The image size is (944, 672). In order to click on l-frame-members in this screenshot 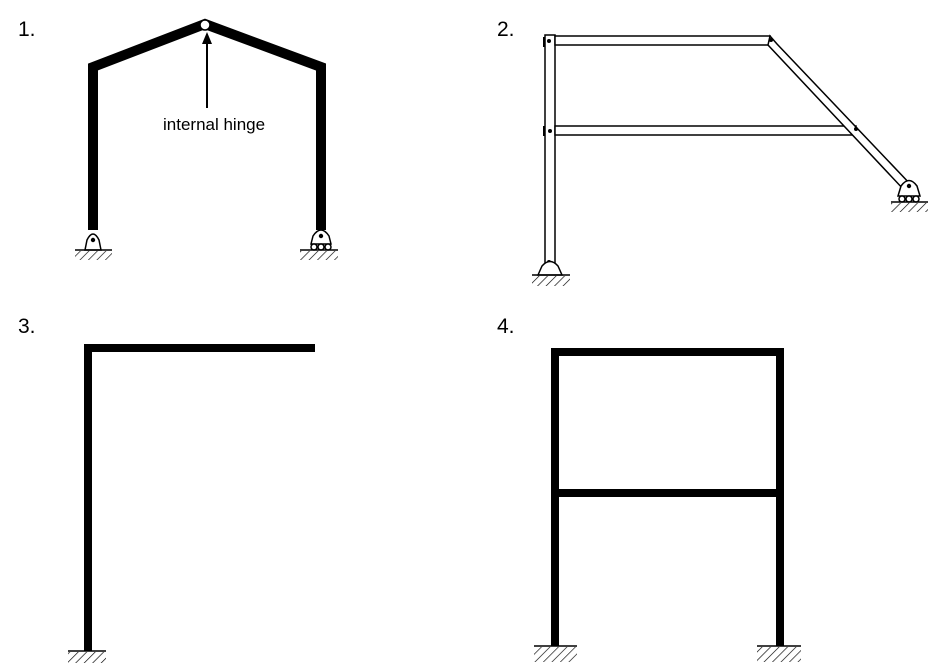, I will do `click(199, 497)`.